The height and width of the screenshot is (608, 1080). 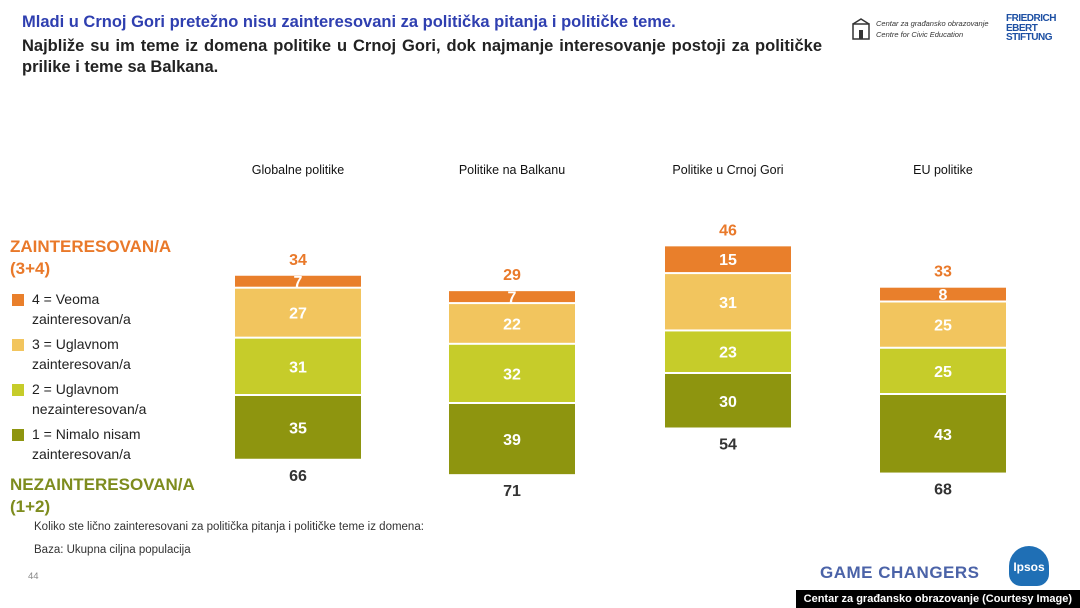 What do you see at coordinates (728, 445) in the screenshot?
I see `total-not-interested-2: 54` at bounding box center [728, 445].